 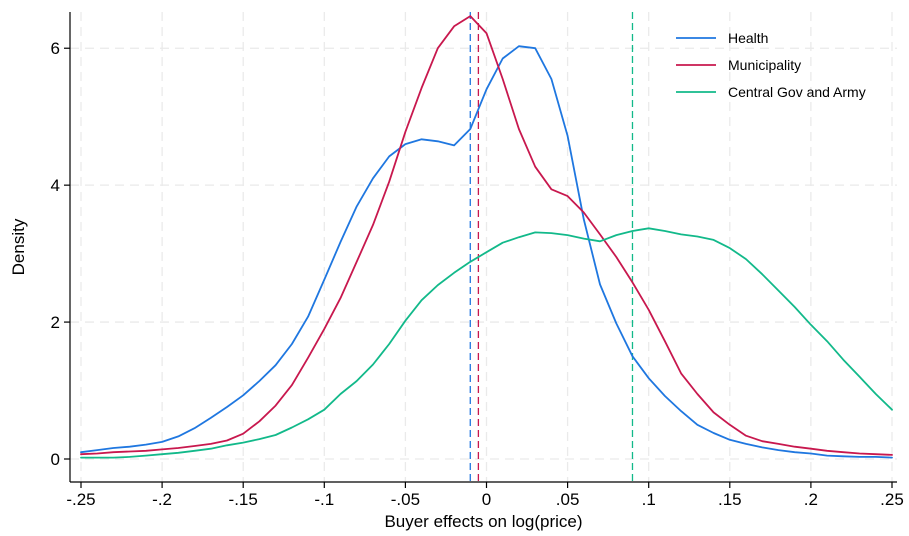 What do you see at coordinates (18, 246) in the screenshot?
I see `y-axis-title: Density` at bounding box center [18, 246].